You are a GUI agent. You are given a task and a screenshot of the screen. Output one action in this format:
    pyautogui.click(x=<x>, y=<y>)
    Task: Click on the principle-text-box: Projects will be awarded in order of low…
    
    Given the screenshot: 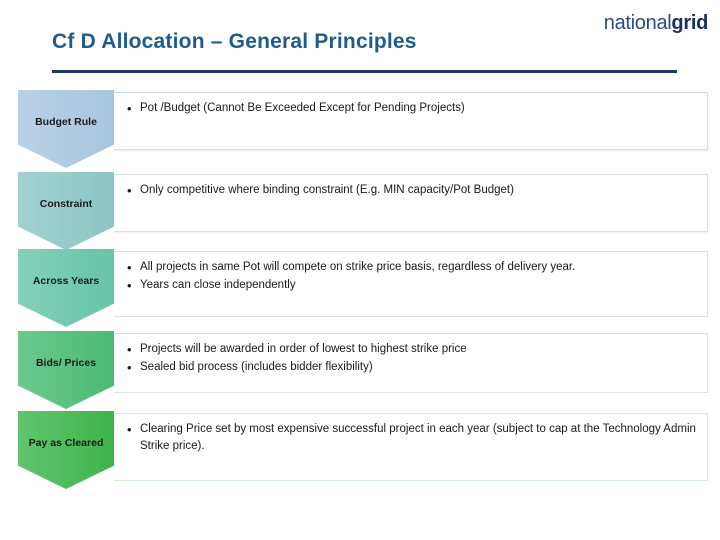 What is the action you would take?
    pyautogui.click(x=411, y=363)
    